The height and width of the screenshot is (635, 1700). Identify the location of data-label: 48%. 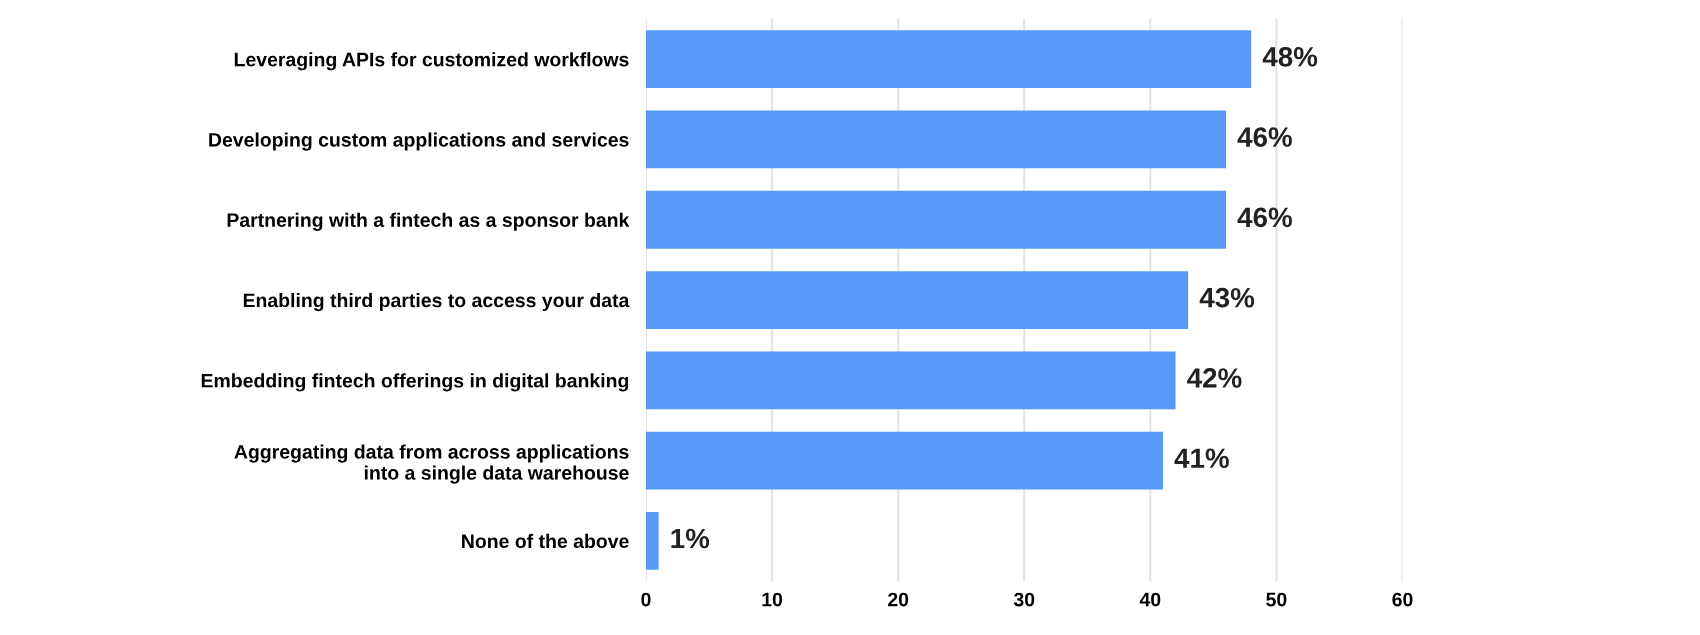
(1290, 56).